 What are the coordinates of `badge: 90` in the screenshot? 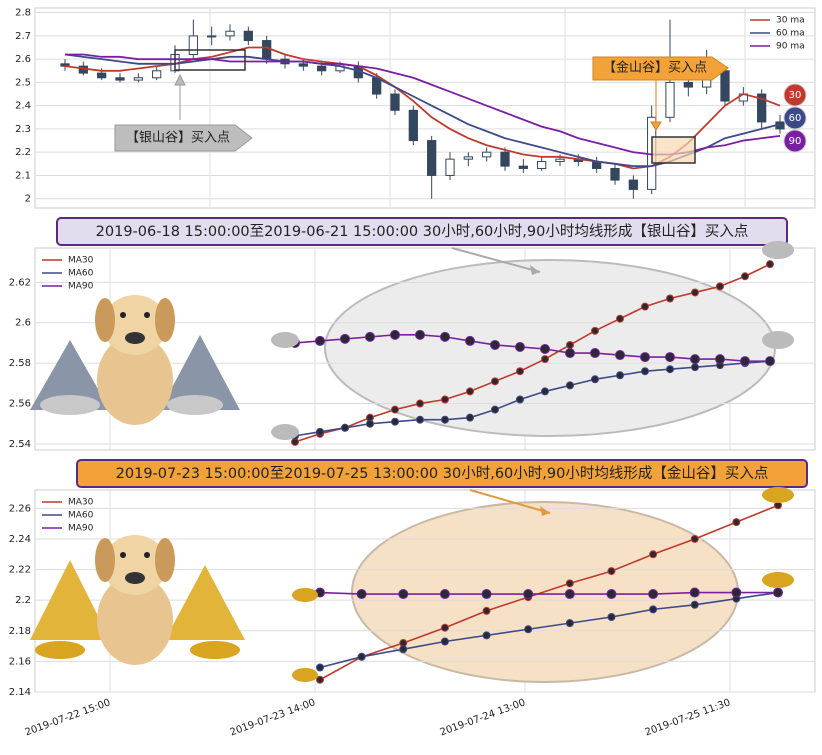 It's located at (795, 141).